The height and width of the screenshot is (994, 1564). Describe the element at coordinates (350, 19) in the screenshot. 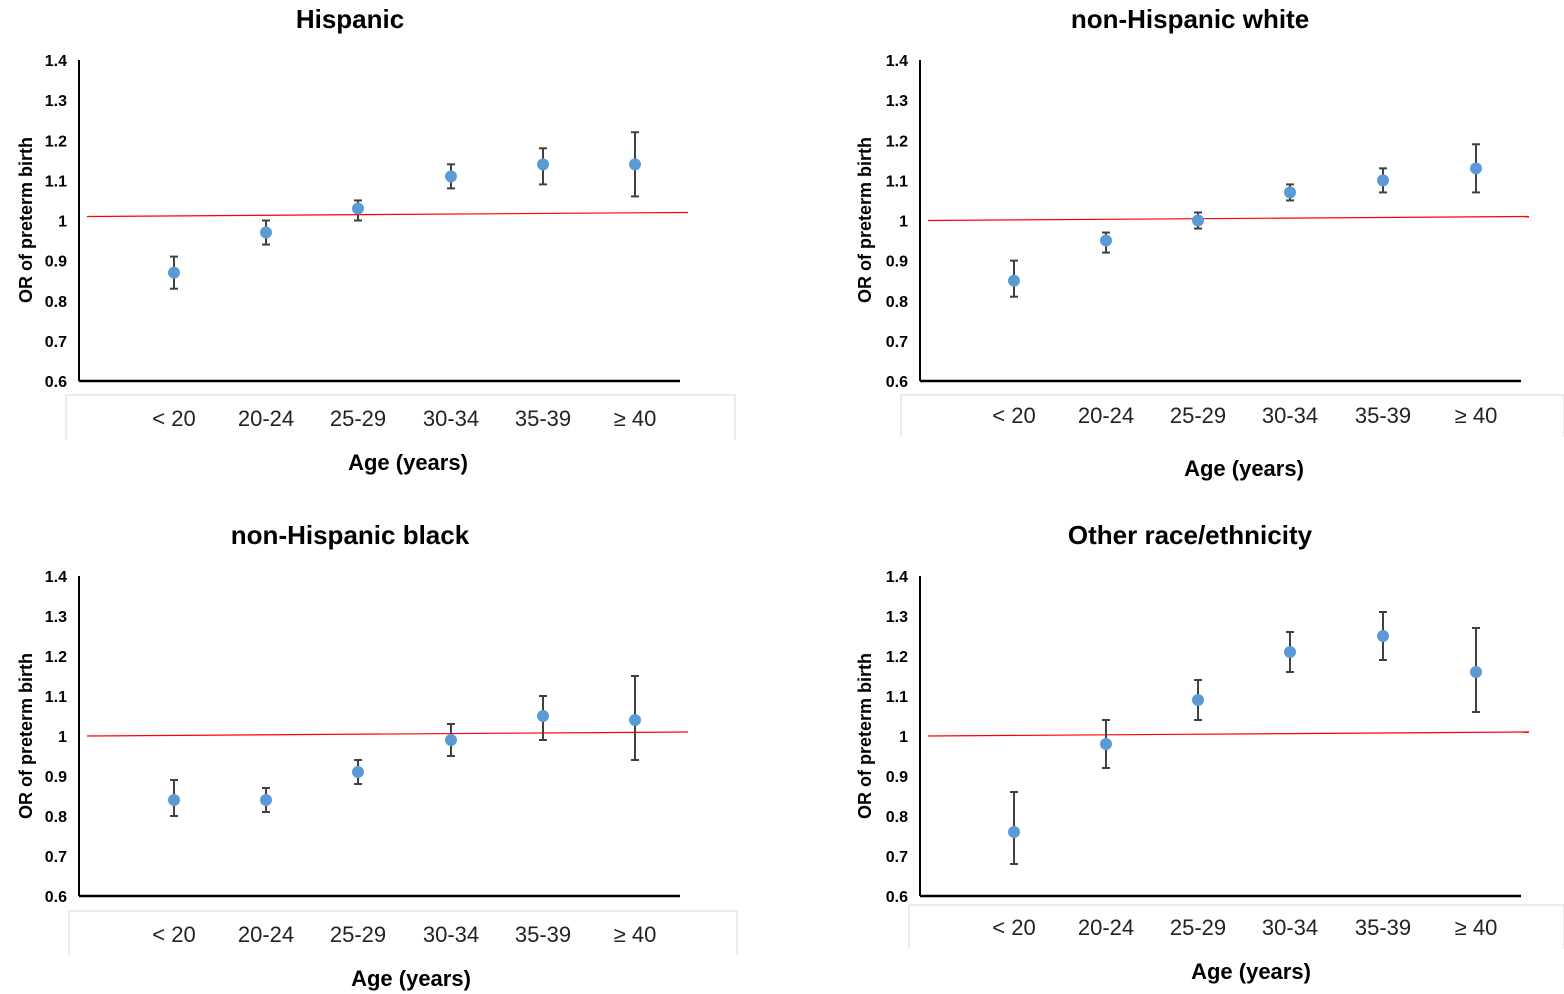

I see `chart-title: Hispanic` at that location.